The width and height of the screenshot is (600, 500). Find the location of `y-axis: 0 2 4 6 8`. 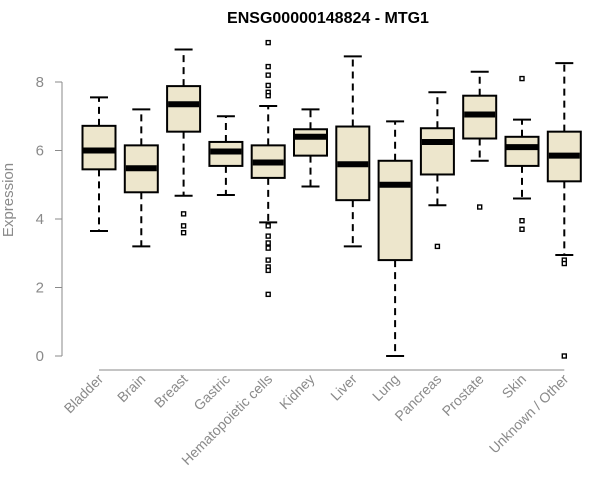

y-axis: 0 2 4 6 8 is located at coordinates (49, 219).